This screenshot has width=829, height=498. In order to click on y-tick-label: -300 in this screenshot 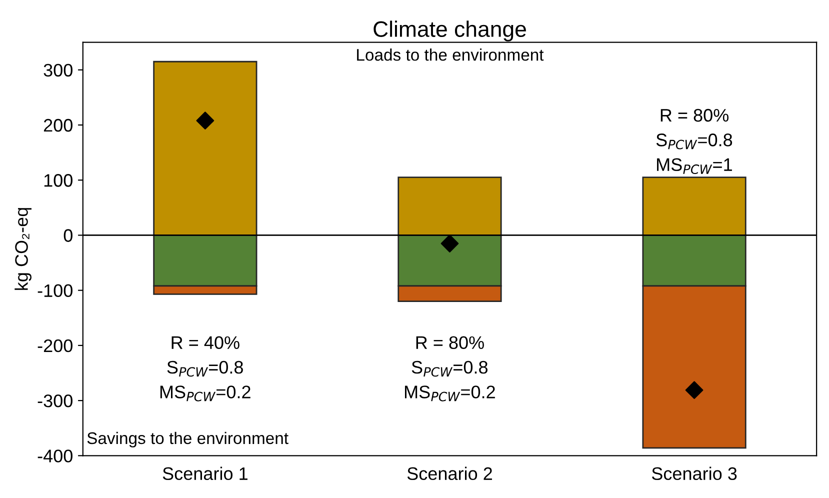, I will do `click(55, 401)`.